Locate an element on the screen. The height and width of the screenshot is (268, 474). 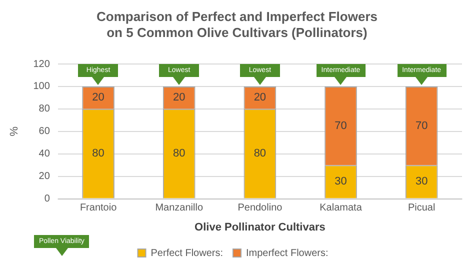
x-axis-title: Olive Pollinator Cultivars is located at coordinates (260, 227).